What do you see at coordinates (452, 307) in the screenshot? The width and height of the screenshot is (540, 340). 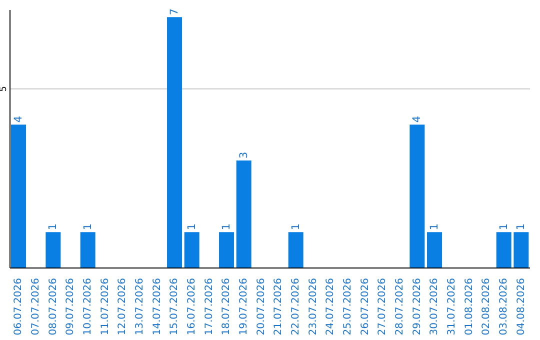 I see `x-tick-label: 31.07.2026` at bounding box center [452, 307].